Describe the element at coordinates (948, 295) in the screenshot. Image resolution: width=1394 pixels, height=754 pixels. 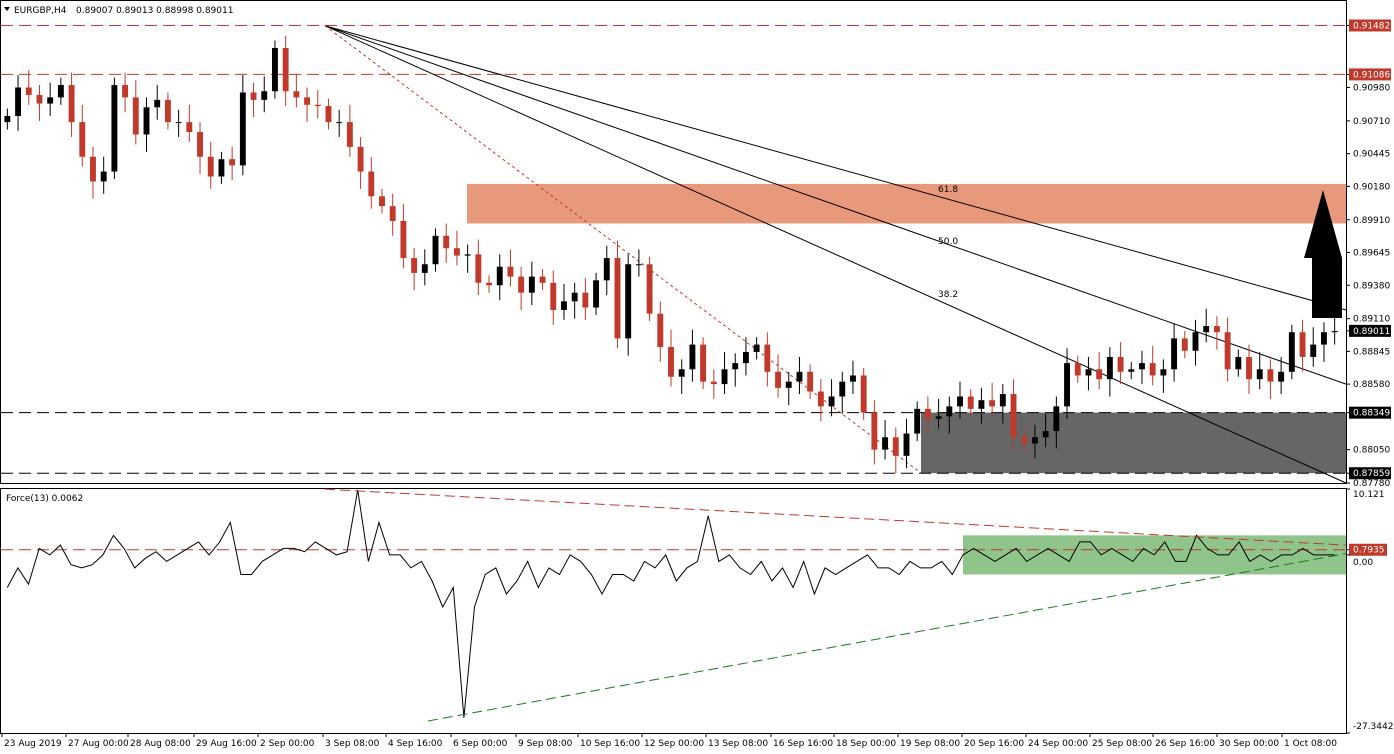
I see `fib-label-382: 38.2` at that location.